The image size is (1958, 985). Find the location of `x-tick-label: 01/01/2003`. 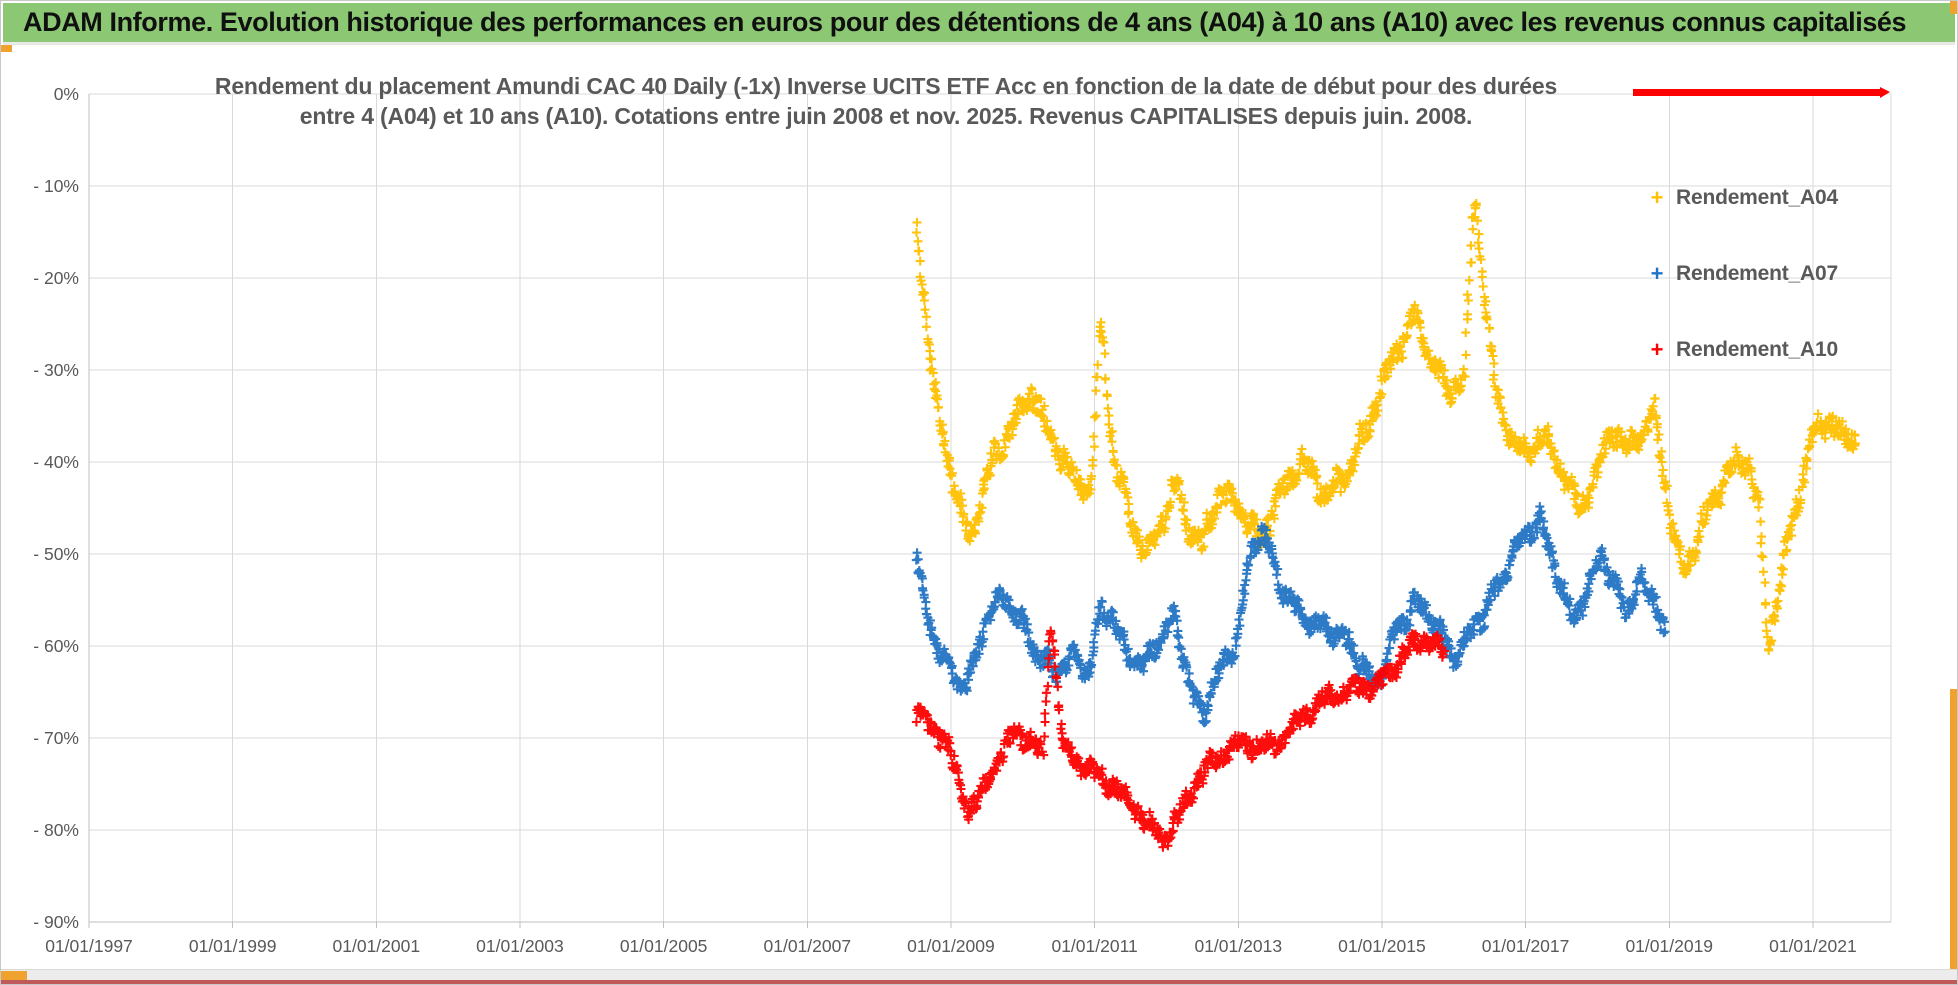

x-tick-label: 01/01/2003 is located at coordinates (520, 946).